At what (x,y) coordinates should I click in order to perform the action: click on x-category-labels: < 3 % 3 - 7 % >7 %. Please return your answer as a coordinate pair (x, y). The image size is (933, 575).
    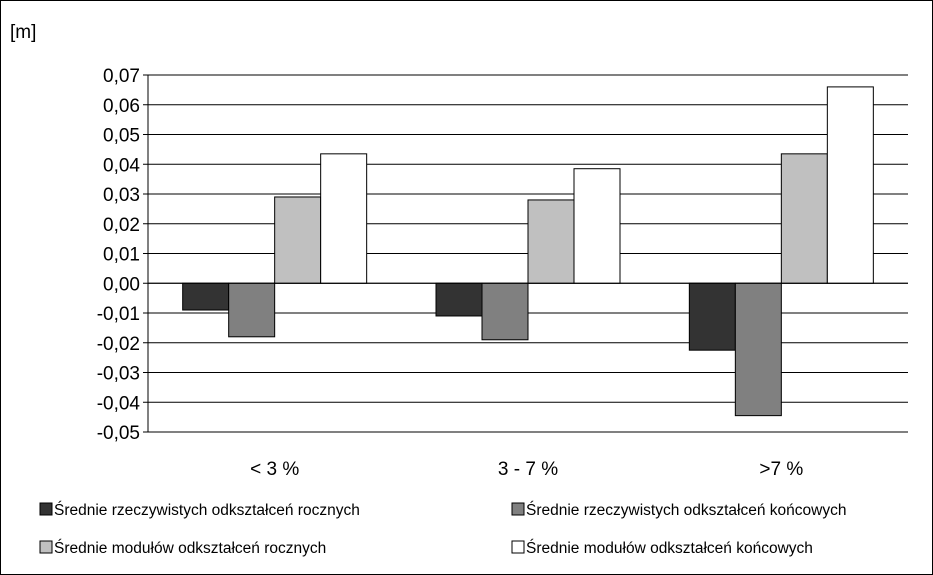
    Looking at the image, I should click on (526, 469).